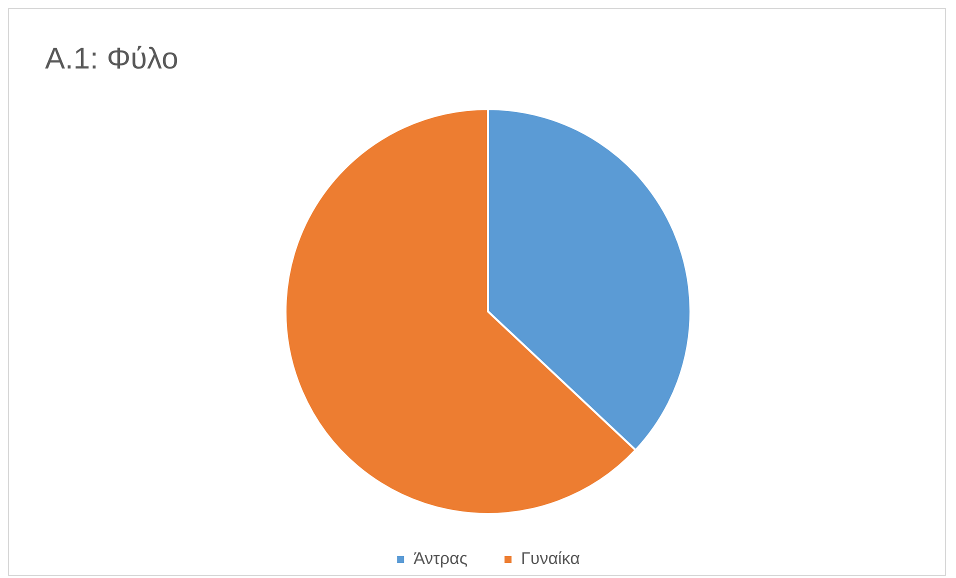 The width and height of the screenshot is (956, 578). Describe the element at coordinates (111, 59) in the screenshot. I see `chart-title: Α.1: Φύλο` at that location.